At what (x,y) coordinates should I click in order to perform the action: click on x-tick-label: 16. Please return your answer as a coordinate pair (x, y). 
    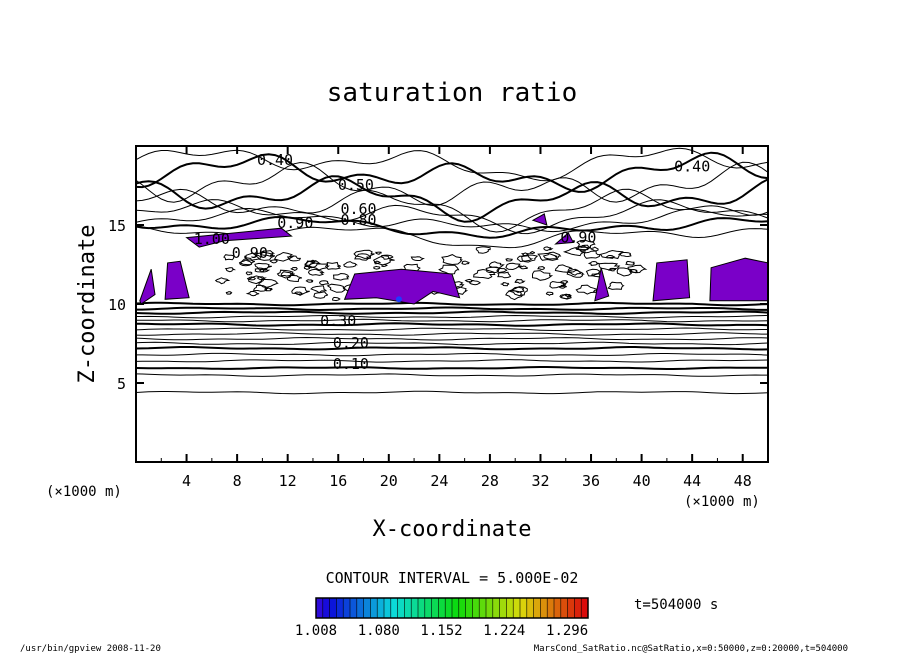
    Looking at the image, I should click on (338, 481).